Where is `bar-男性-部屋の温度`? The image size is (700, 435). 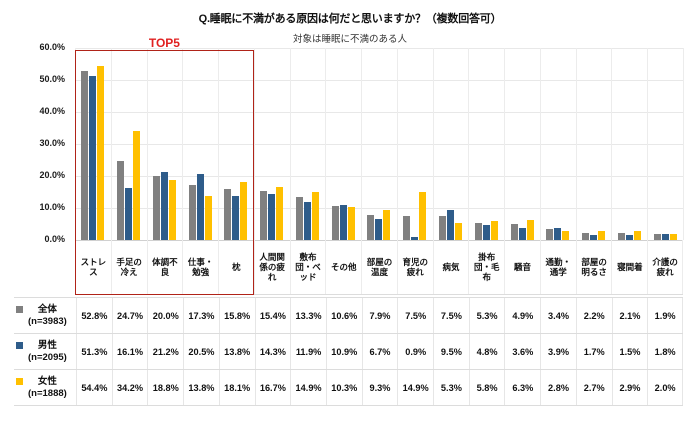
bar-男性-部屋の温度 is located at coordinates (379, 229).